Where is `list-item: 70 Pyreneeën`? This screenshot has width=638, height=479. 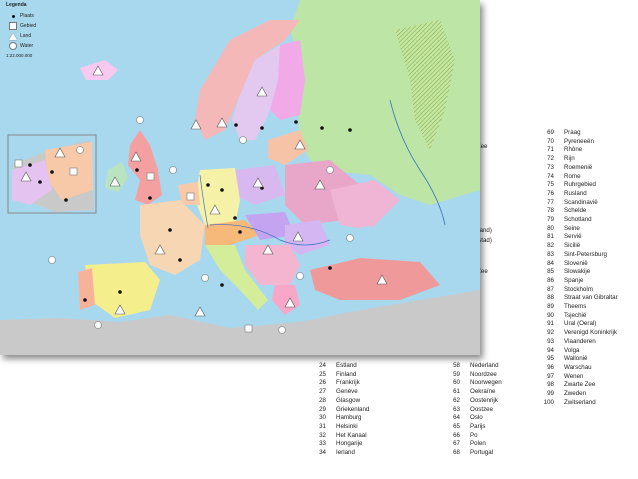
list-item: 70 Pyreneeën is located at coordinates (574, 142).